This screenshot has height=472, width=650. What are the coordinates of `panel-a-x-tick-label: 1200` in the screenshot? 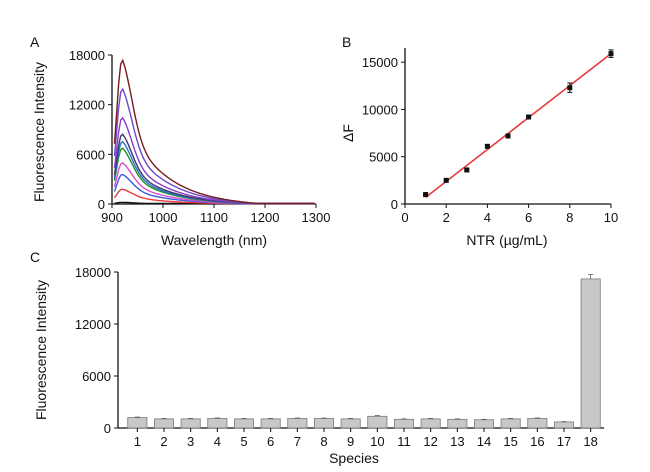 It's located at (265, 217).